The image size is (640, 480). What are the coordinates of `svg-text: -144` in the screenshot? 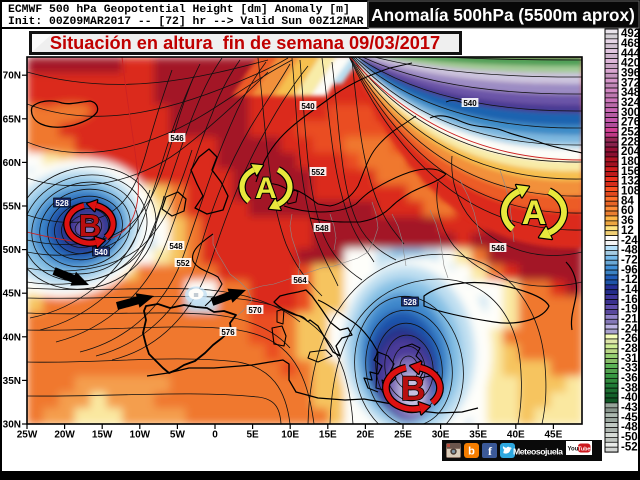 It's located at (630, 290).